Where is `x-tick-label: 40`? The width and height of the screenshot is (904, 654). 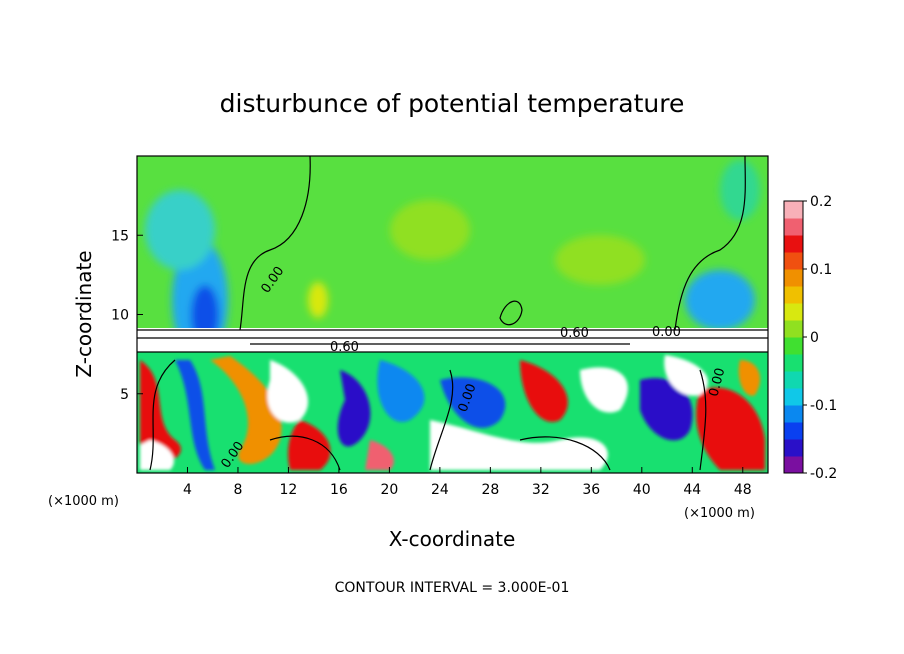
x-tick-label: 40 is located at coordinates (642, 490).